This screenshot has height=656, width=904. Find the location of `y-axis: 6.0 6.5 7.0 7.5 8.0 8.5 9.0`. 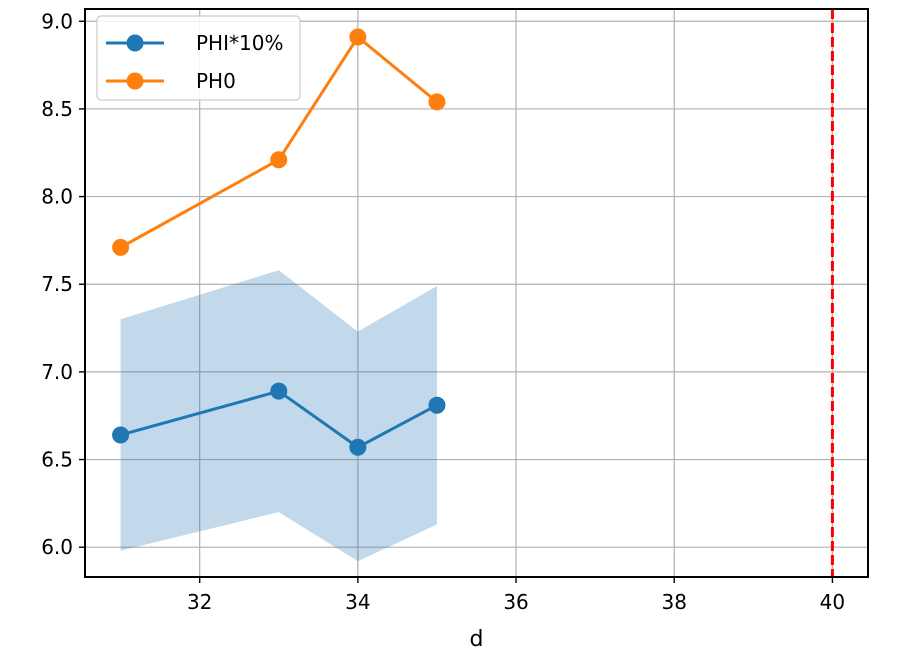

y-axis: 6.0 6.5 7.0 7.5 8.0 8.5 9.0 is located at coordinates (63, 284).